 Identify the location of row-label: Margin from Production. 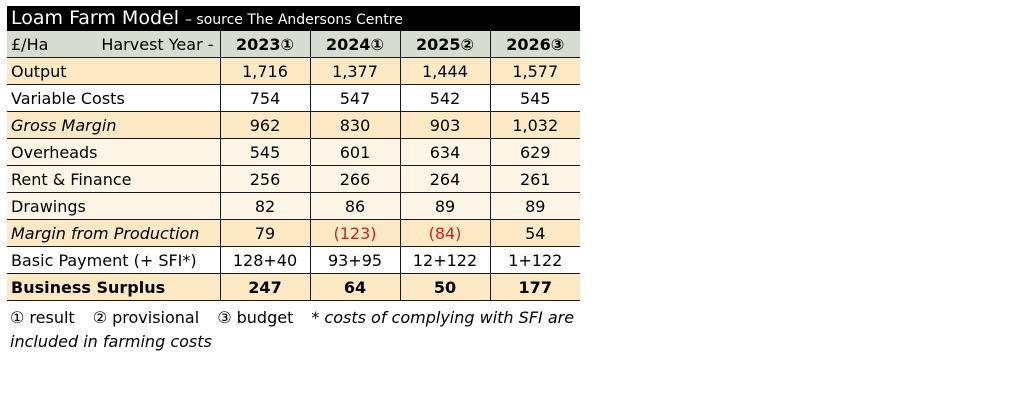
(113, 233).